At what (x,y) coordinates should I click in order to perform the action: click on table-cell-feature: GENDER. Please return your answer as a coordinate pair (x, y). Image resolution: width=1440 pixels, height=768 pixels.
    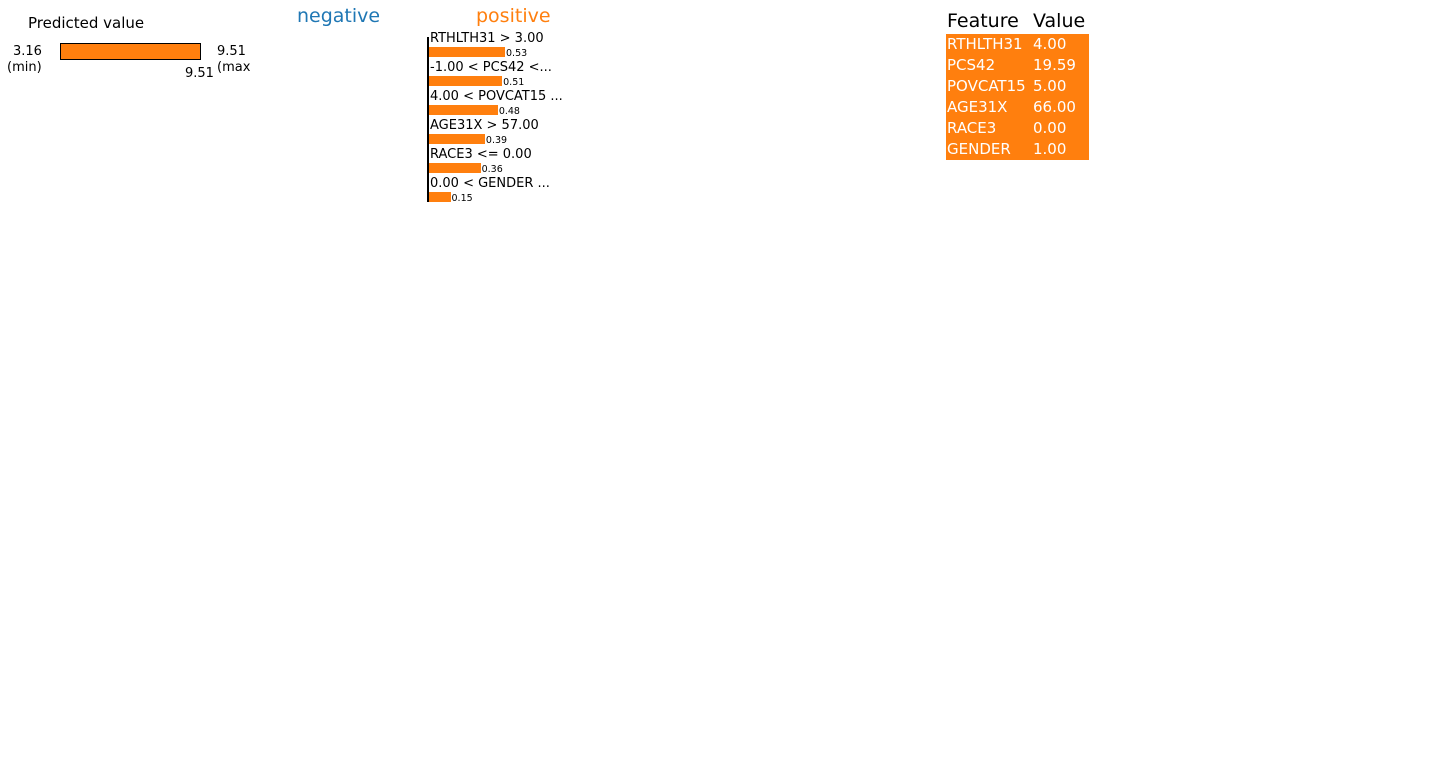
    Looking at the image, I should click on (979, 149).